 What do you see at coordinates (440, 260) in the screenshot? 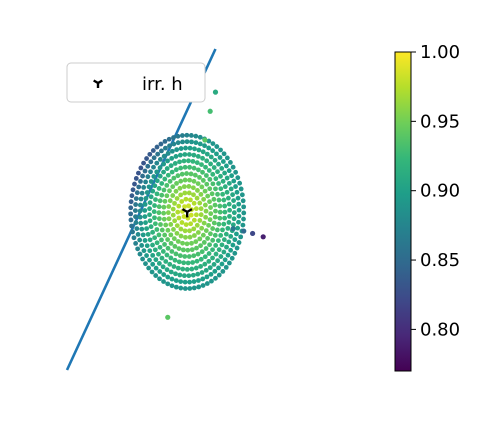
I see `colorbar-tick-label: 0.85` at bounding box center [440, 260].